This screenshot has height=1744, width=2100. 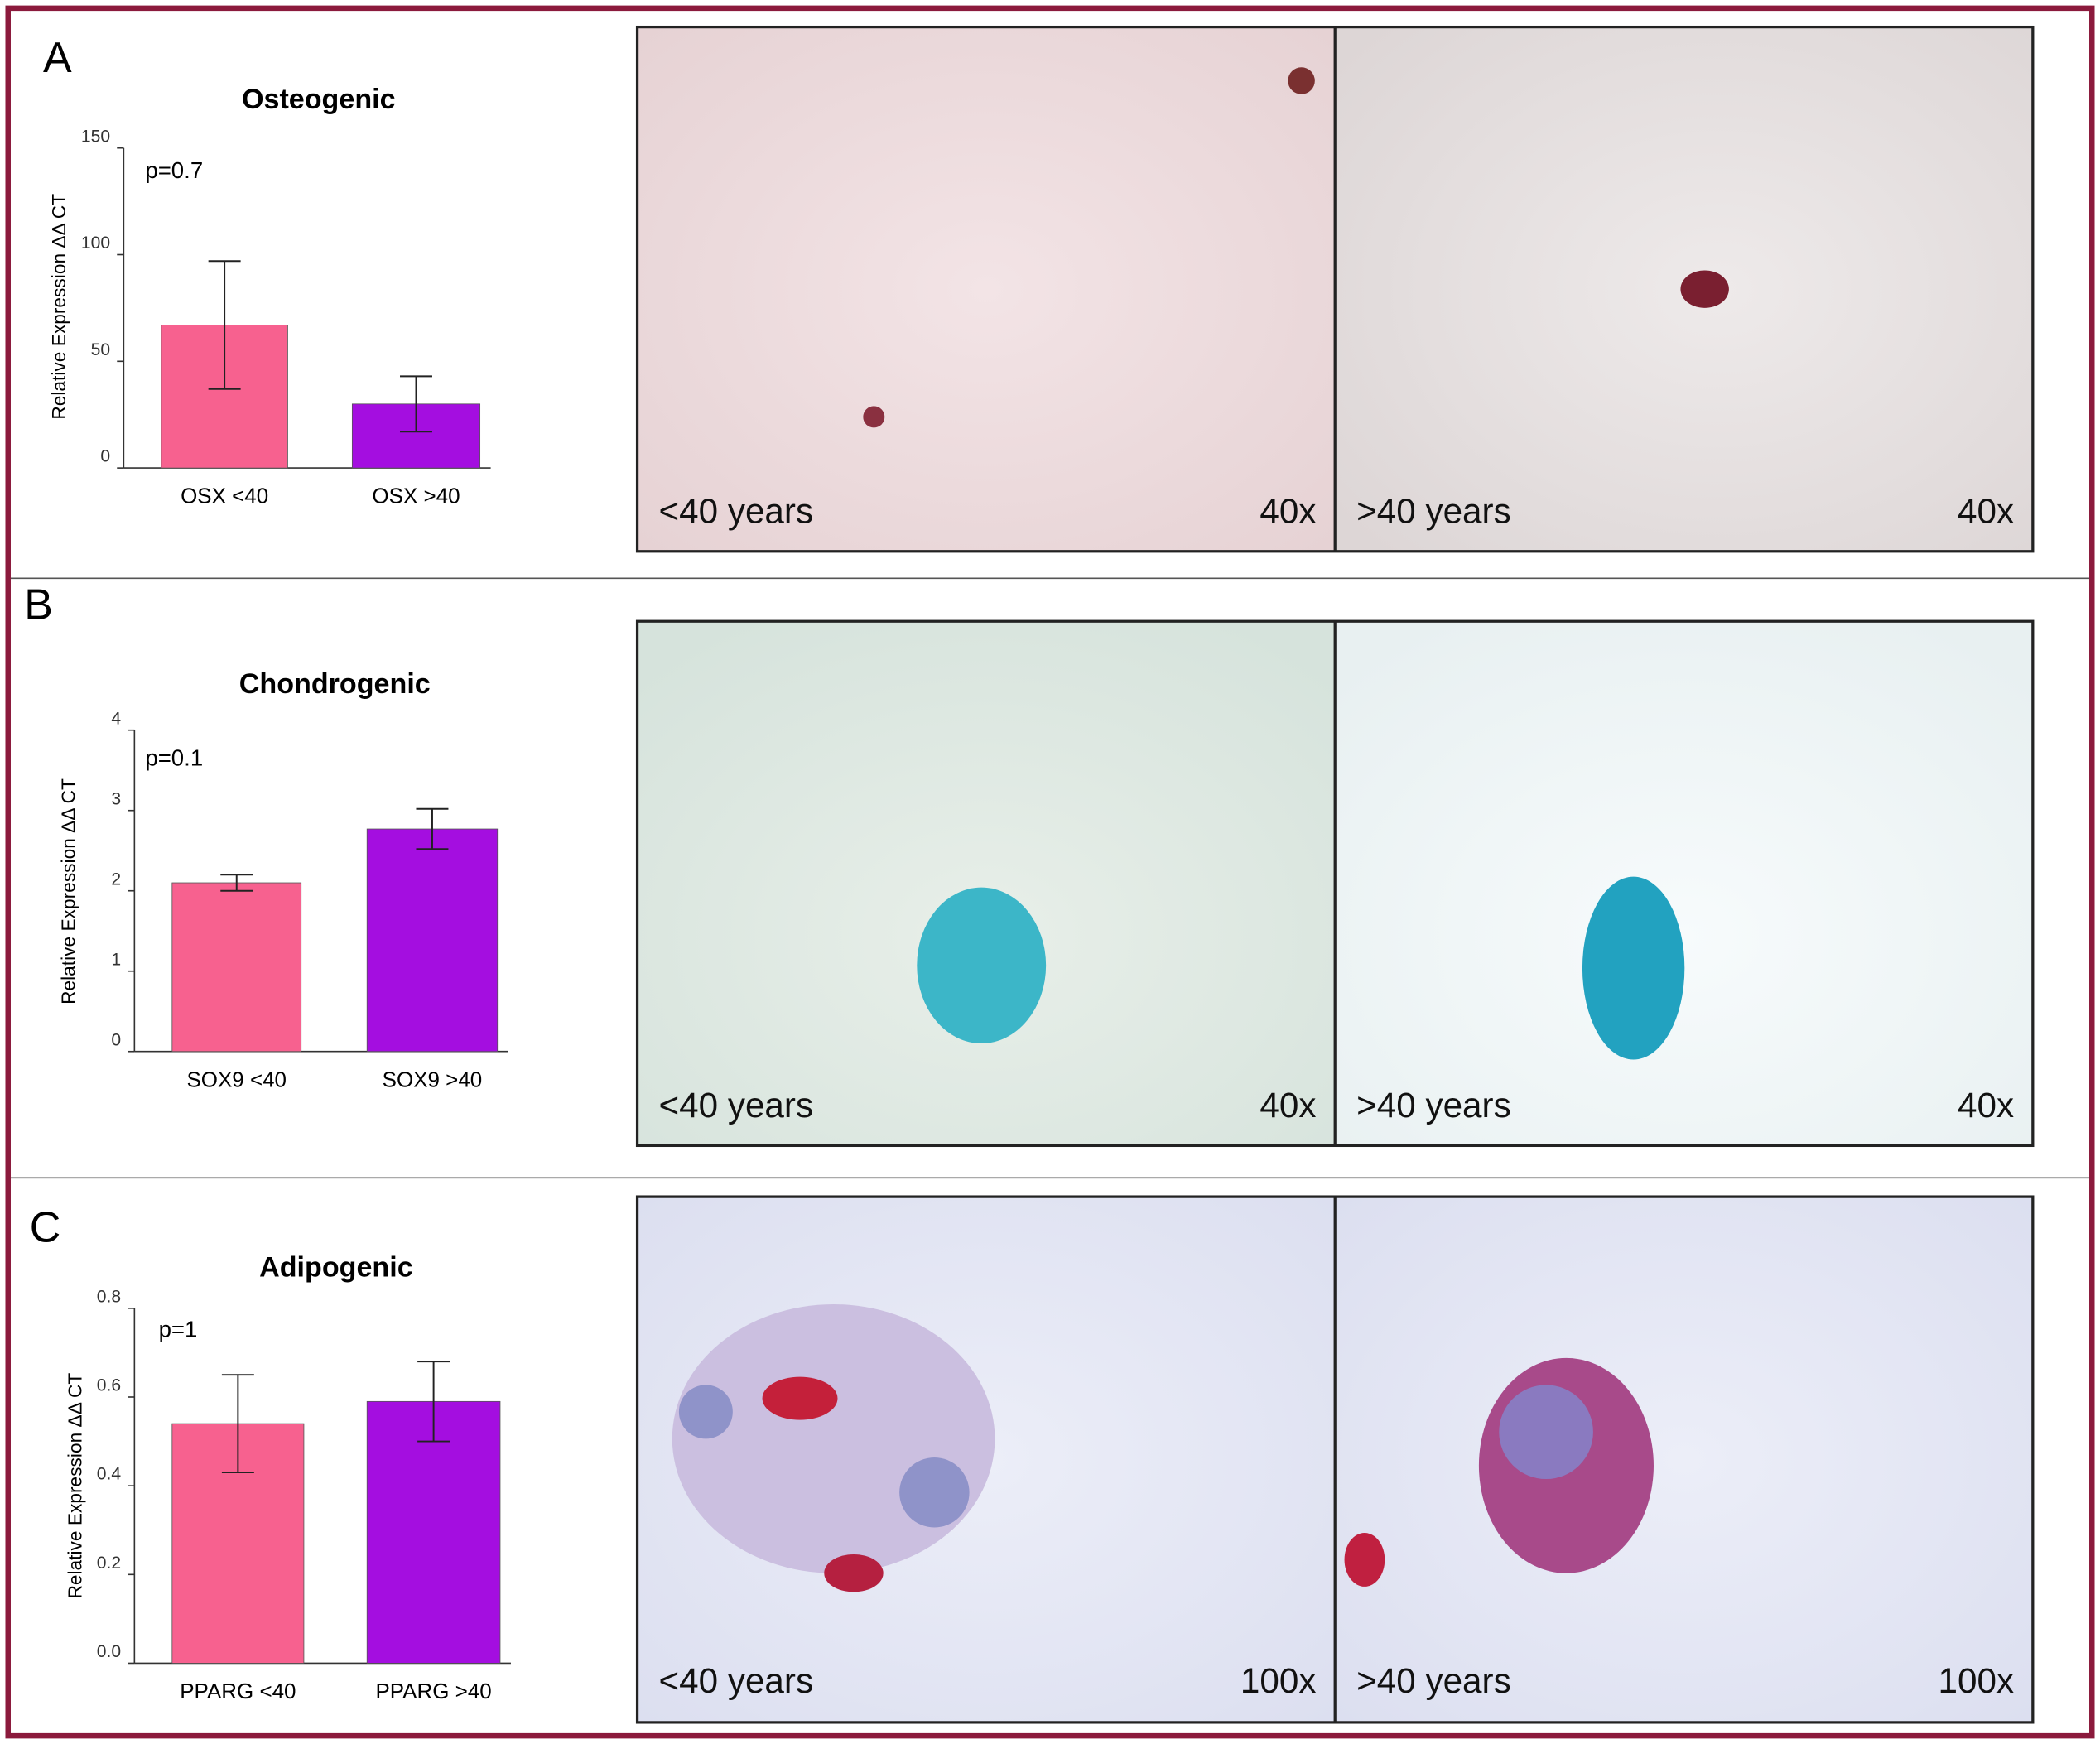 What do you see at coordinates (174, 758) in the screenshot?
I see `annotation: p=0.1` at bounding box center [174, 758].